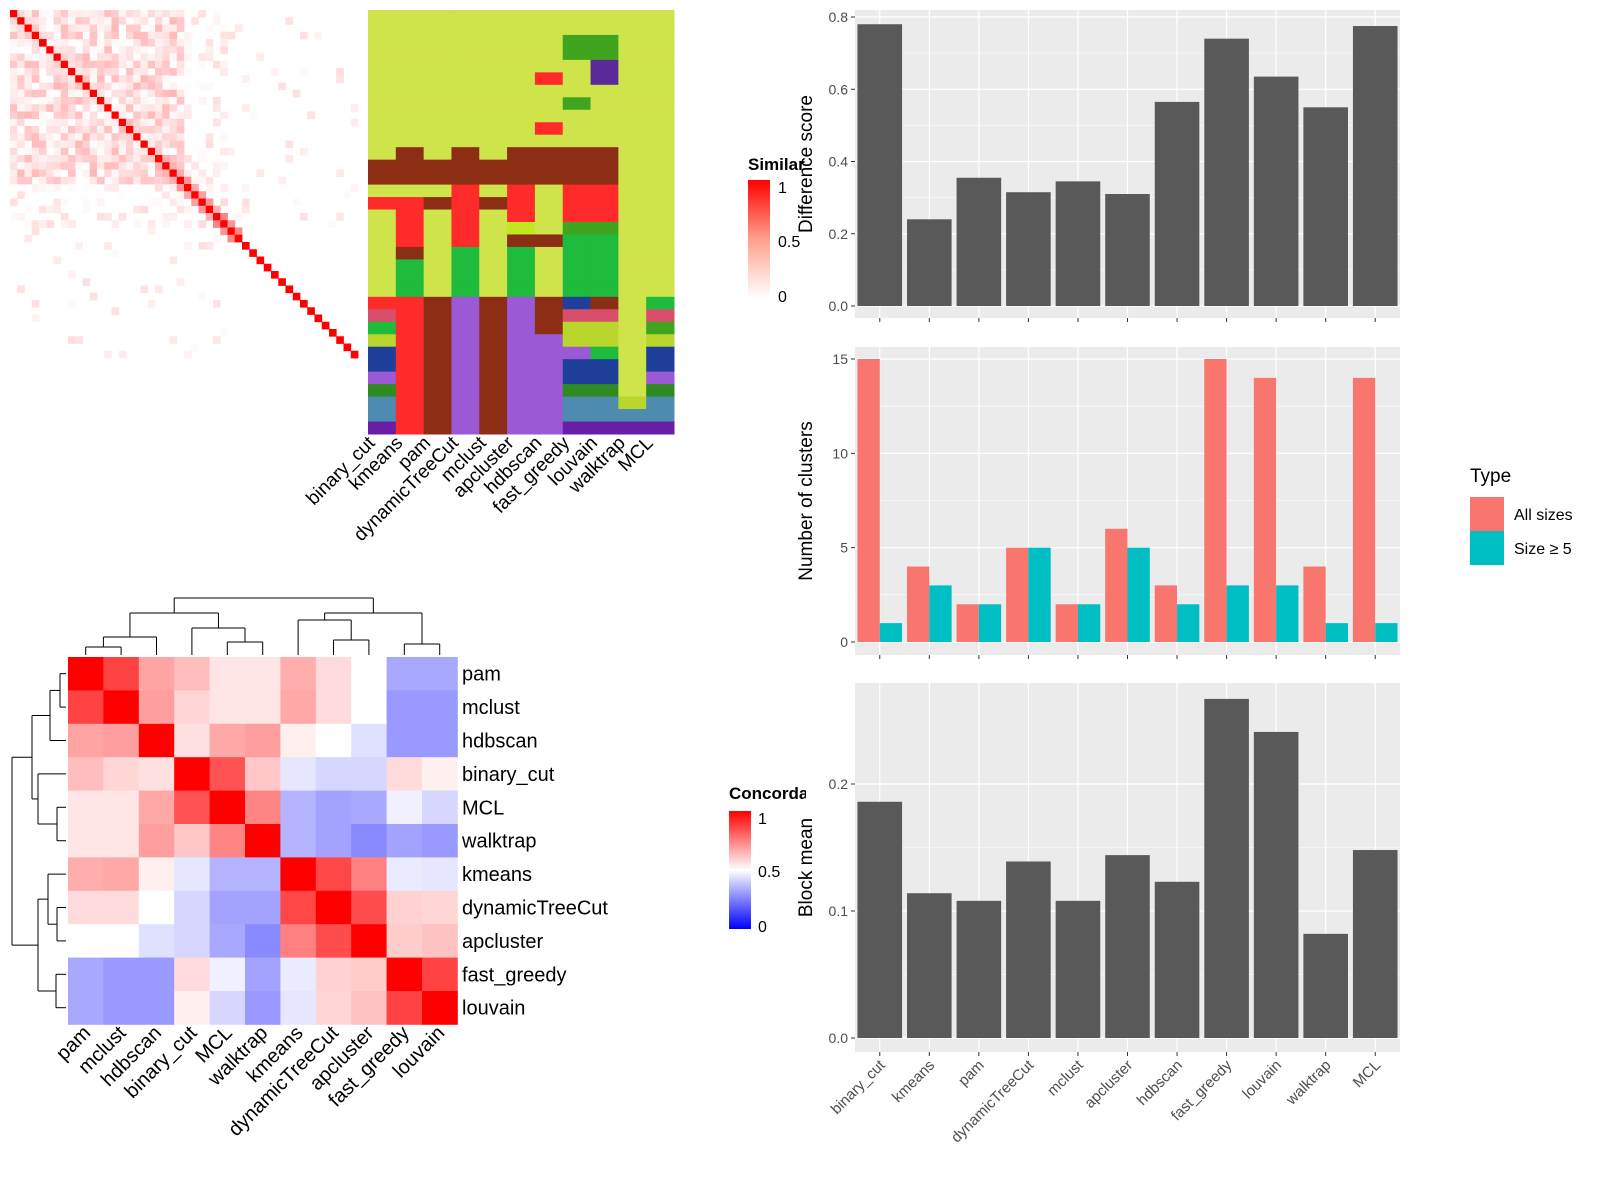 The width and height of the screenshot is (1600, 1200). I want to click on concordance-row-label: kmeans, so click(497, 875).